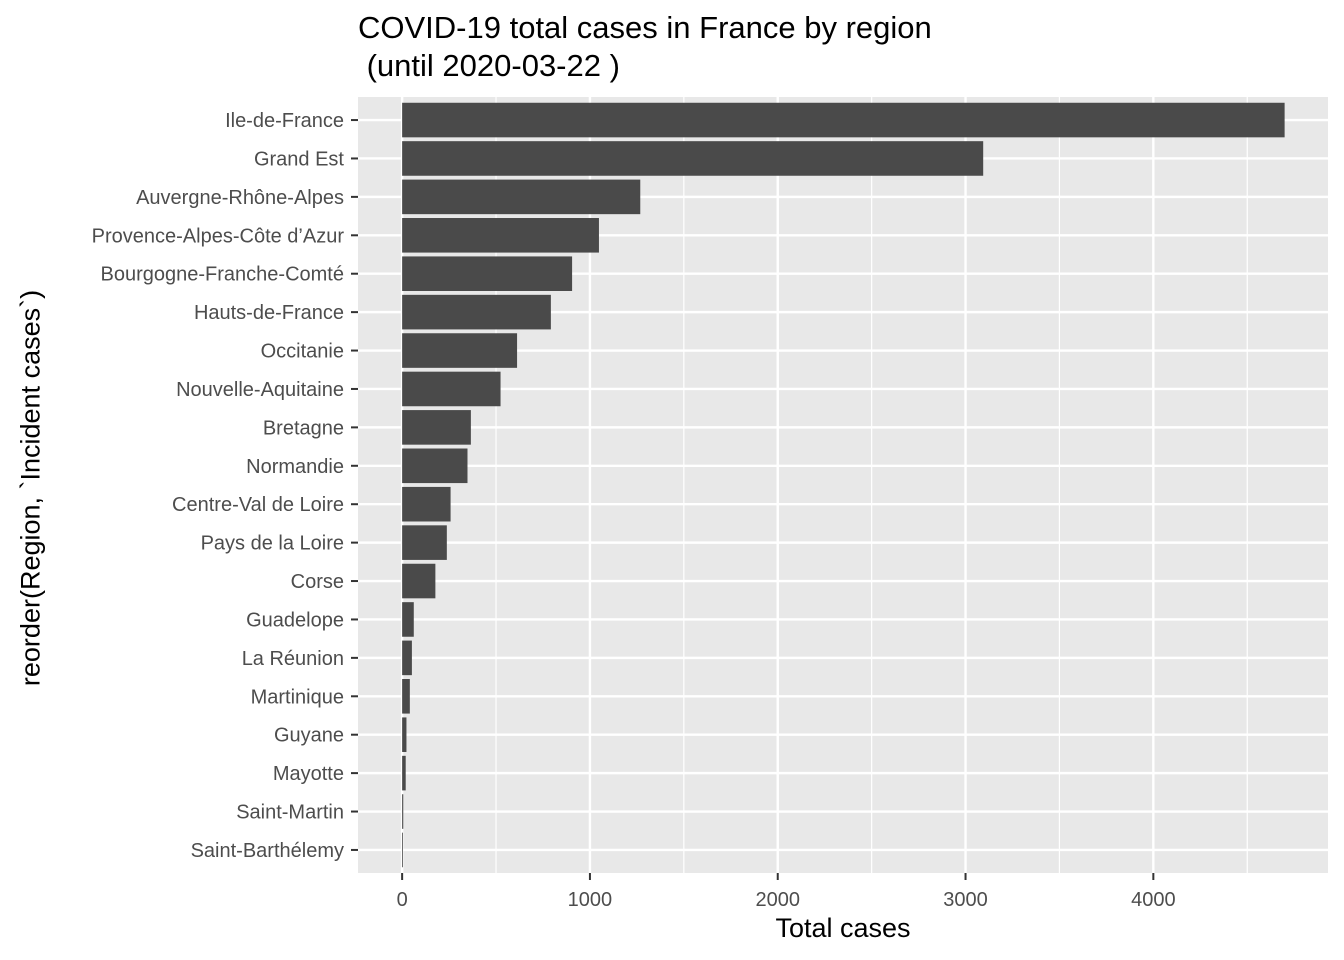 Image resolution: width=1344 pixels, height=960 pixels. I want to click on chart-title-line-2: (until 2020-03-22 ), so click(489, 65).